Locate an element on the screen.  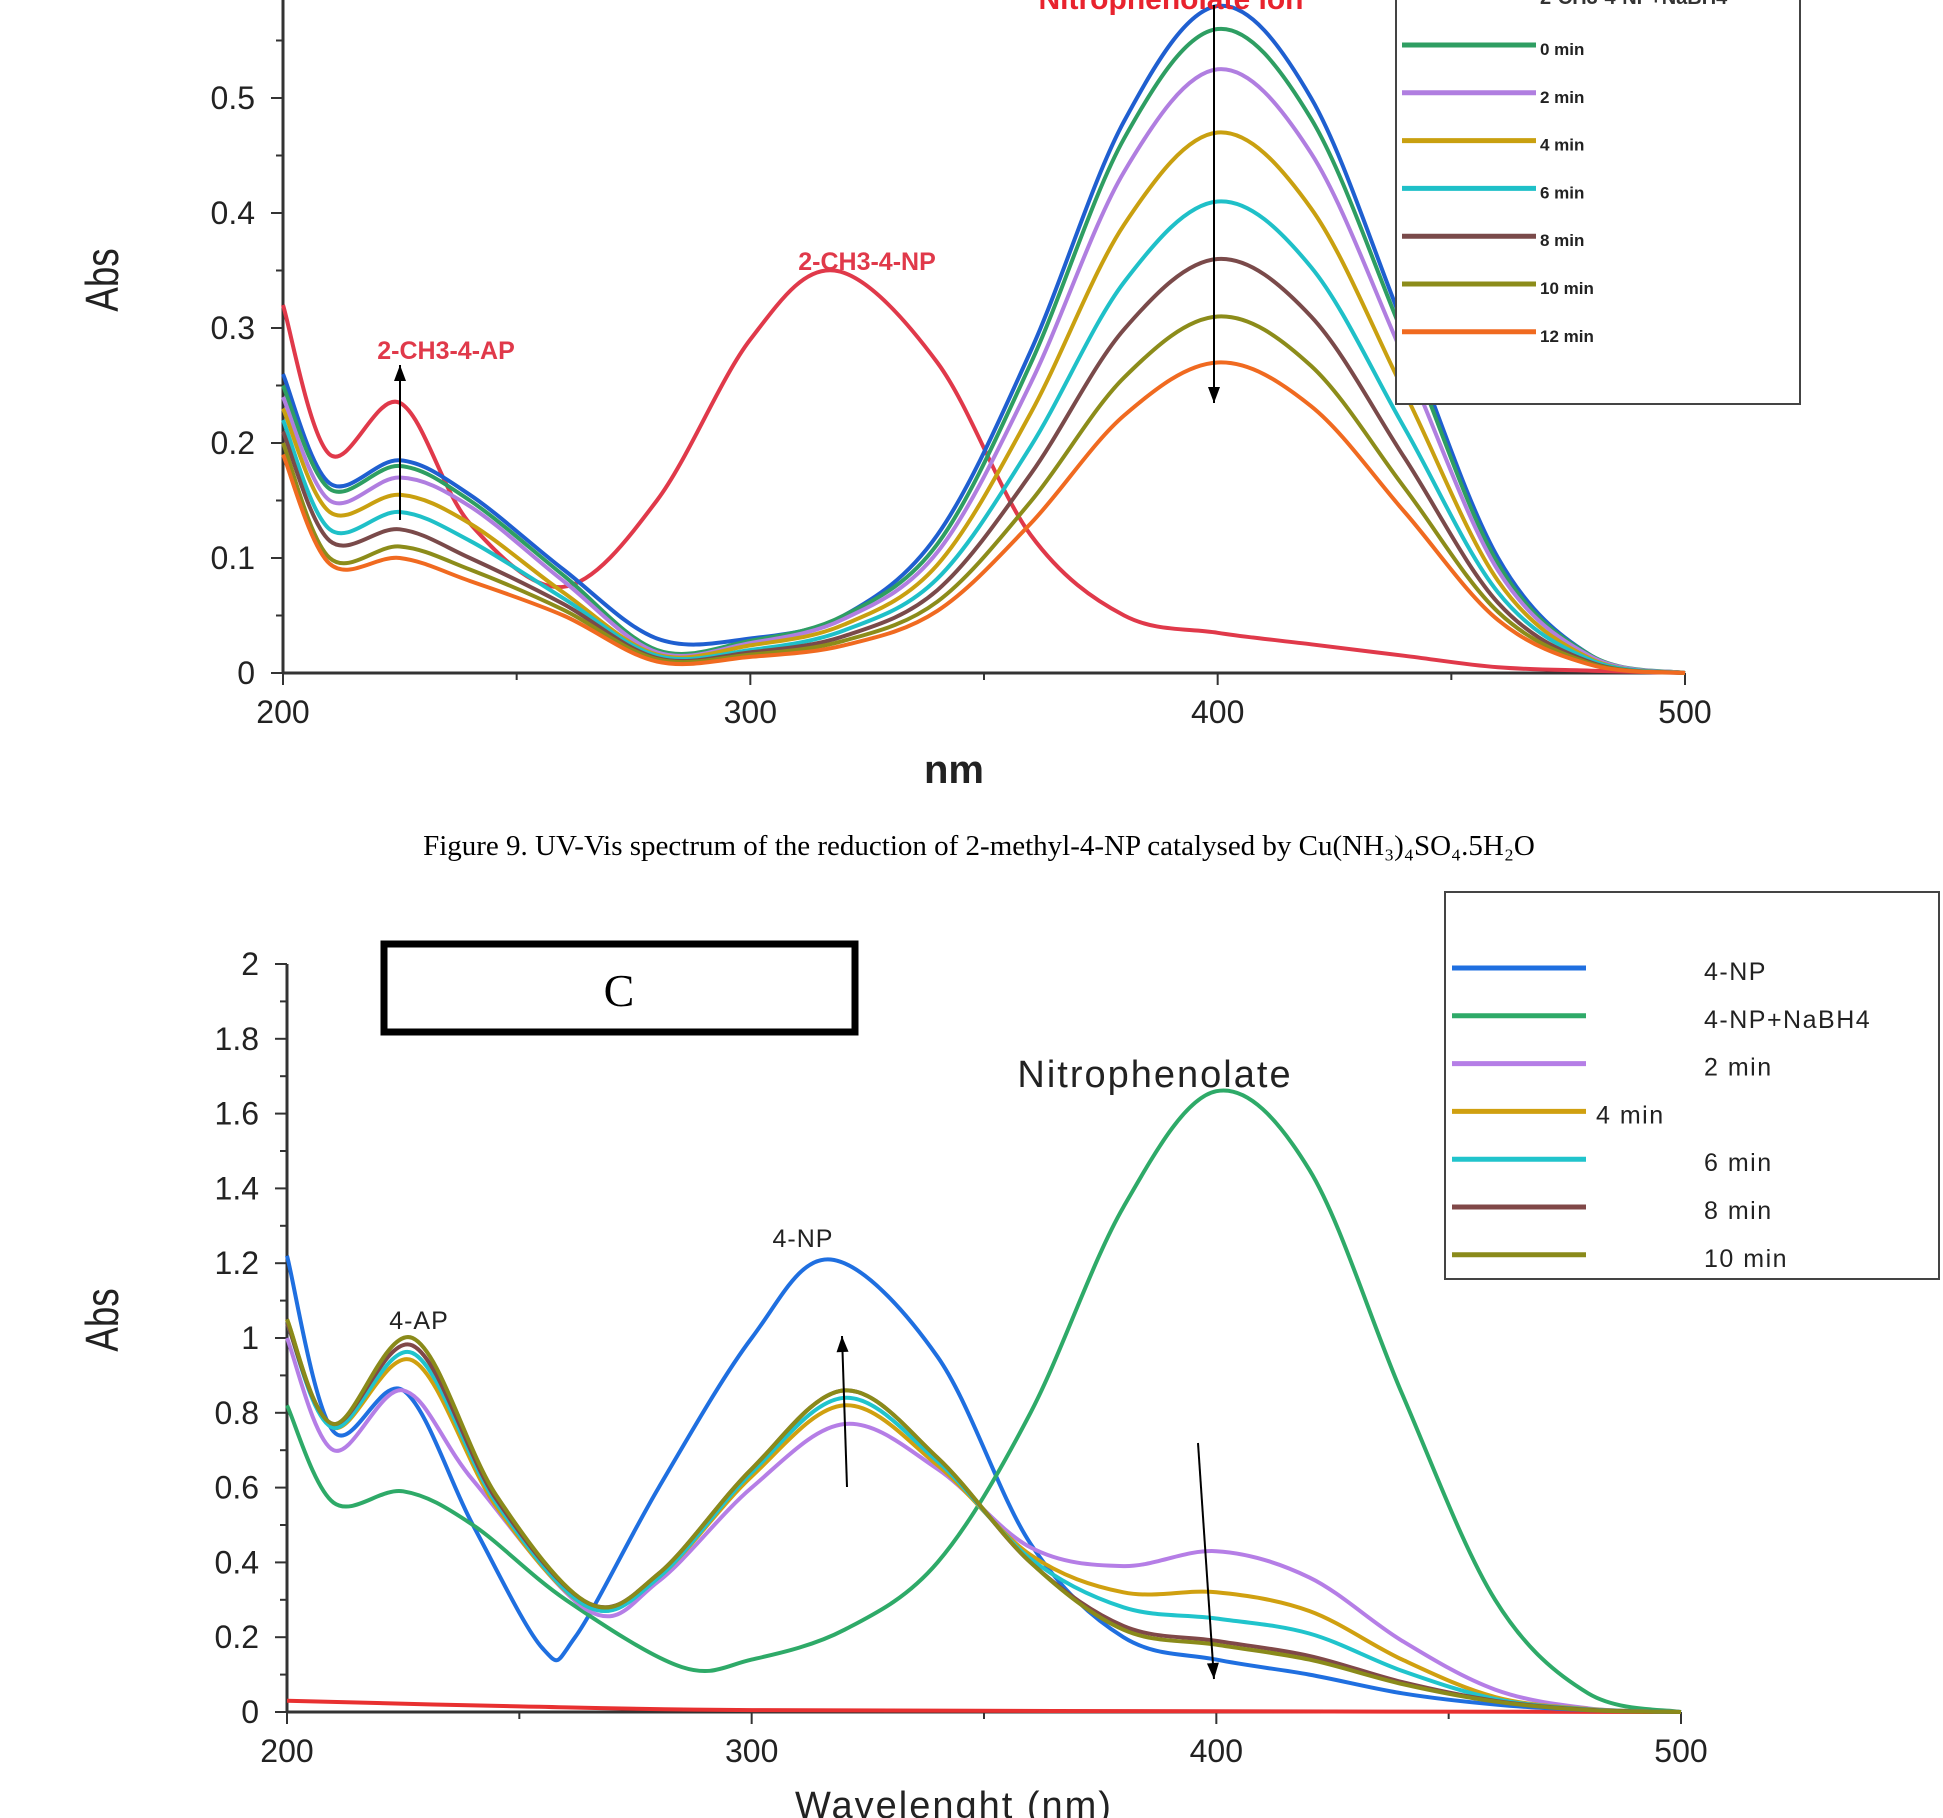
annotation-2-ch3-4-ap: 2-CH3-4-AP is located at coordinates (446, 351).